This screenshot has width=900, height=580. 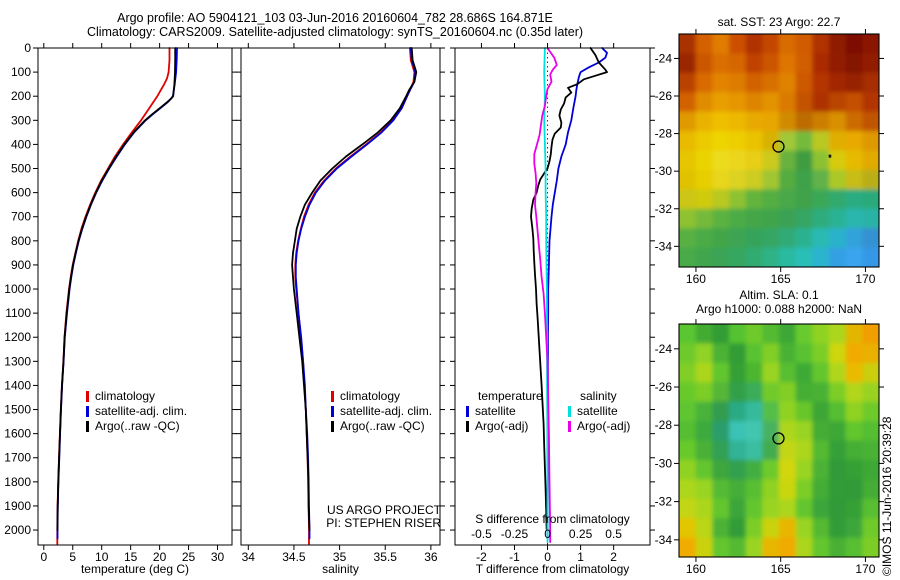 I want to click on sla_map-panel: 160 165 170 -24 -26 -28 -30 -32 -34, so click(x=769, y=447).